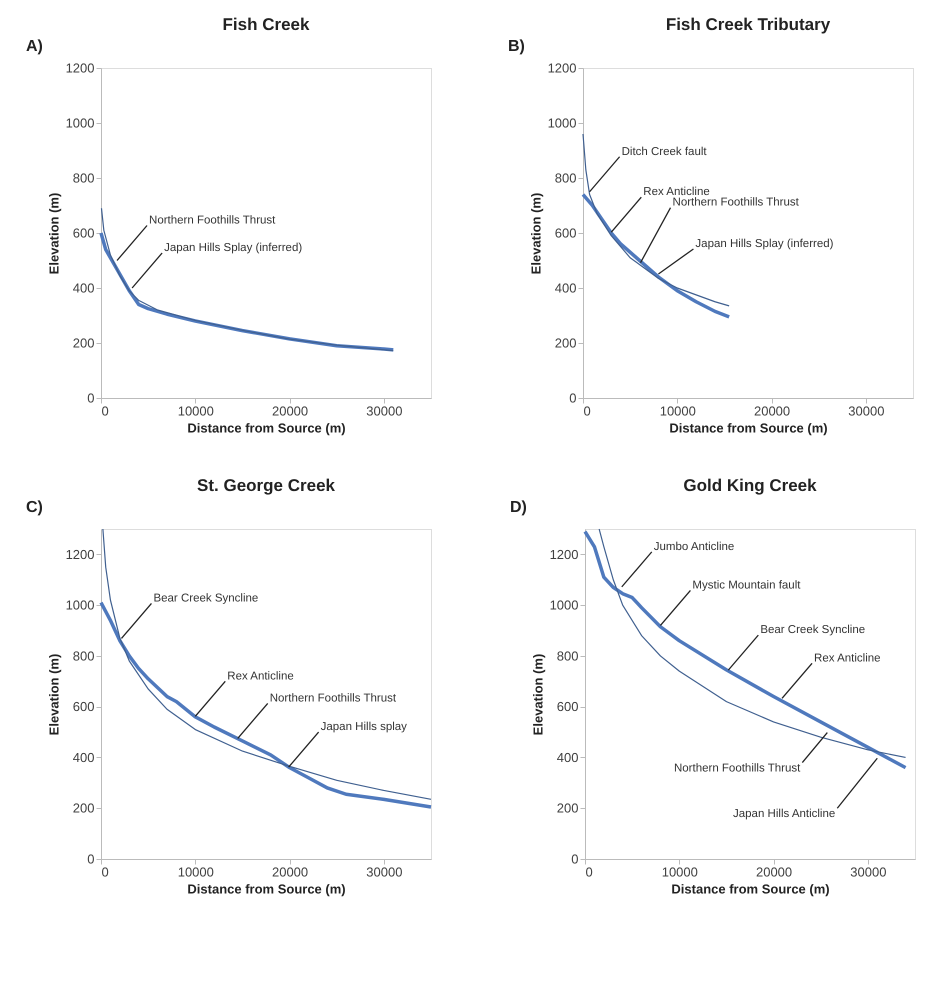 The width and height of the screenshot is (945, 995). I want to click on annotation: Japan Hills splay, so click(364, 727).